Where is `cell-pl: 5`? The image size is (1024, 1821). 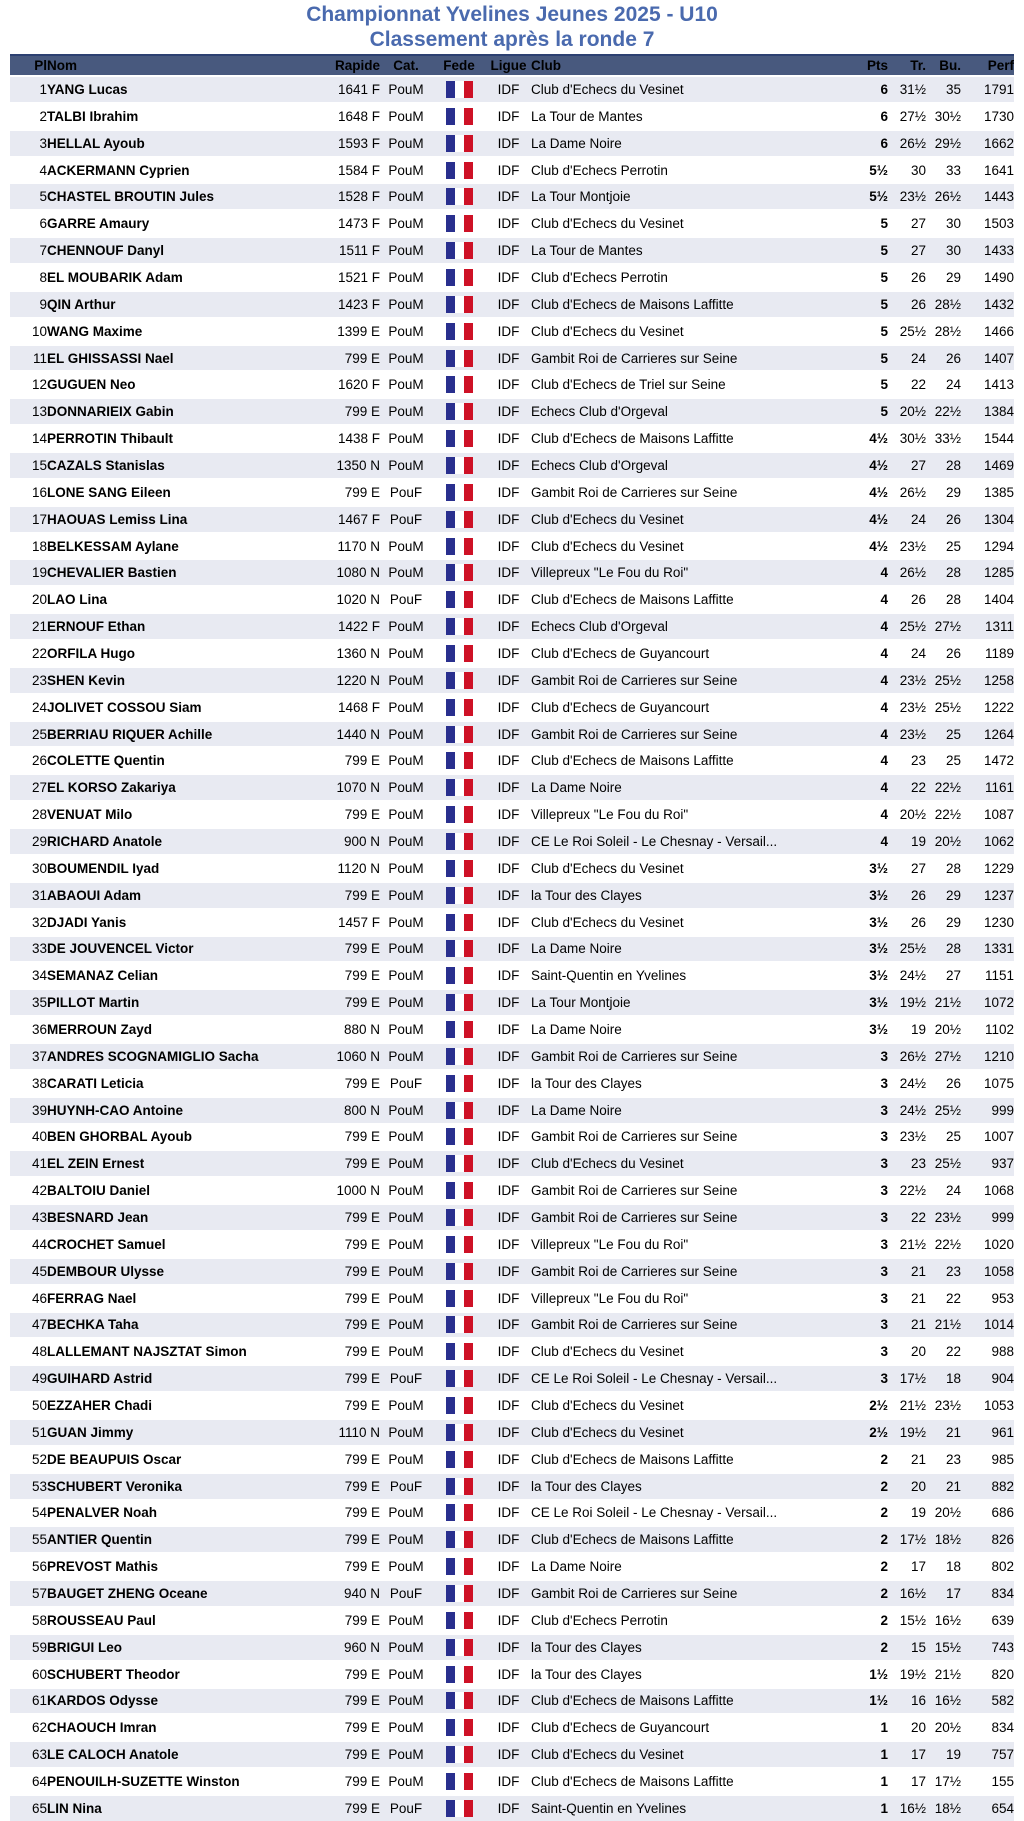
cell-pl: 5 is located at coordinates (28, 196).